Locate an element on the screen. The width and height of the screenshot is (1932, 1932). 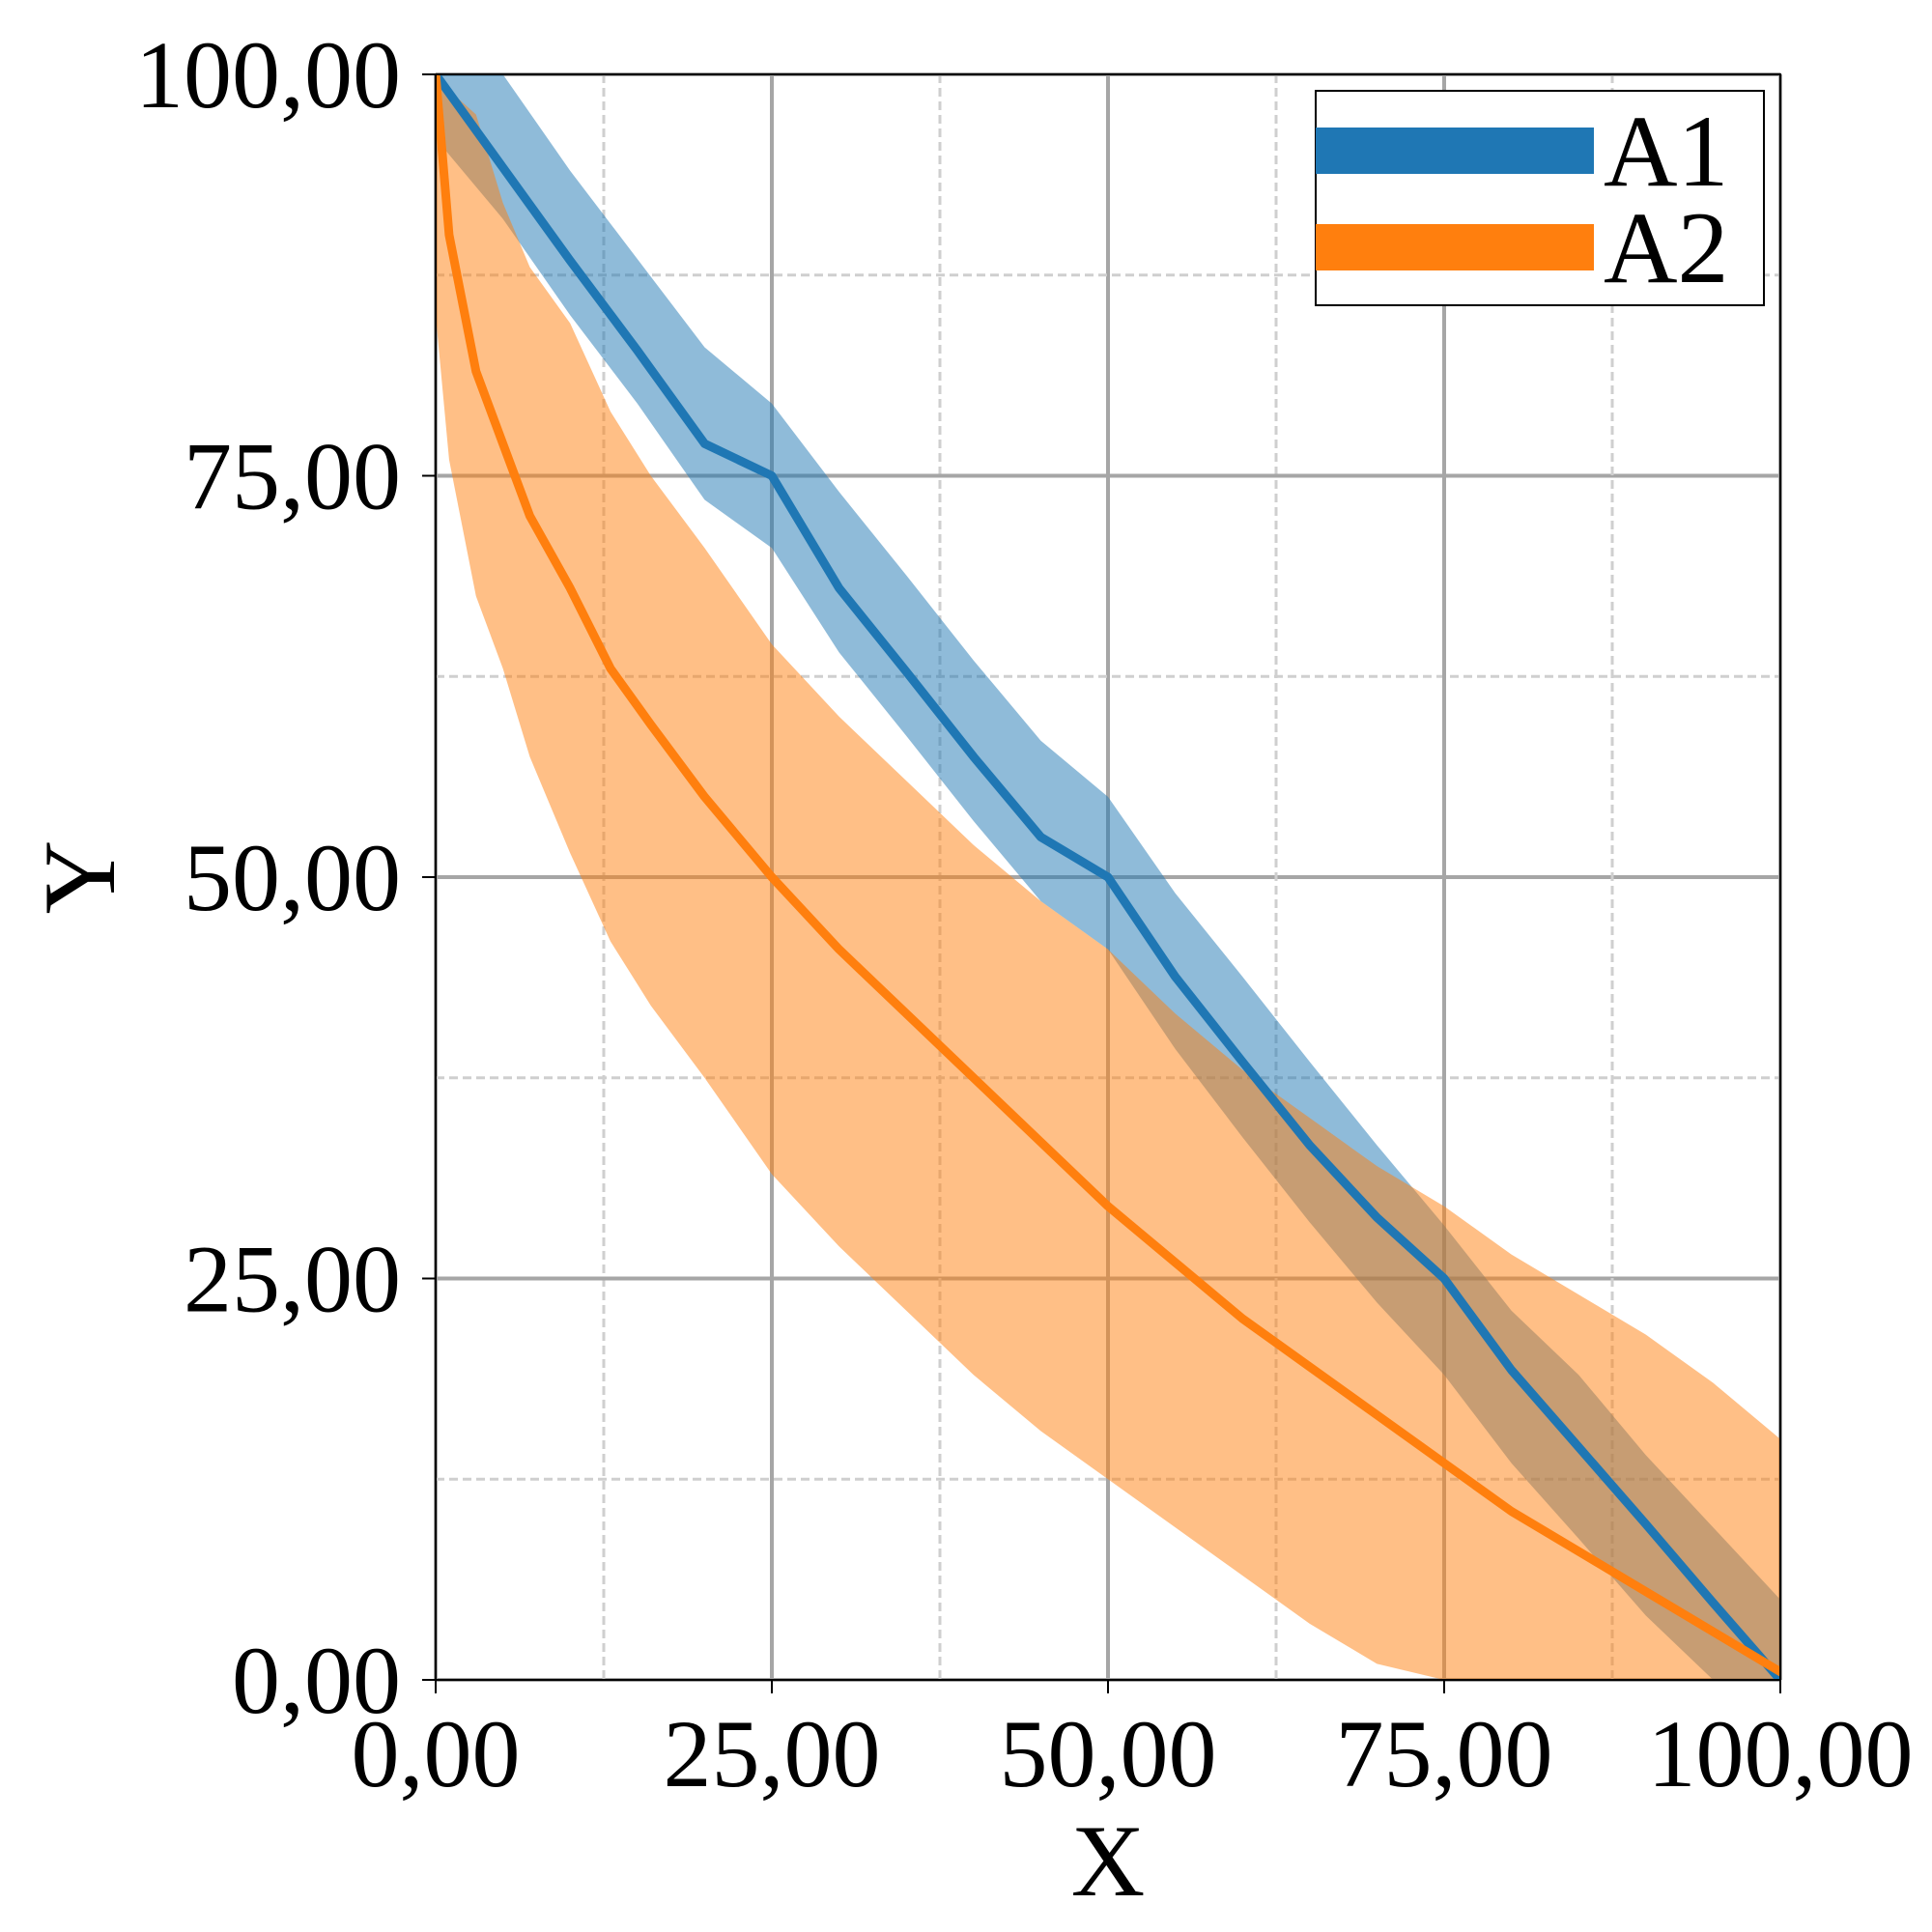
y-tick-label: 50,00 is located at coordinates (292, 877).